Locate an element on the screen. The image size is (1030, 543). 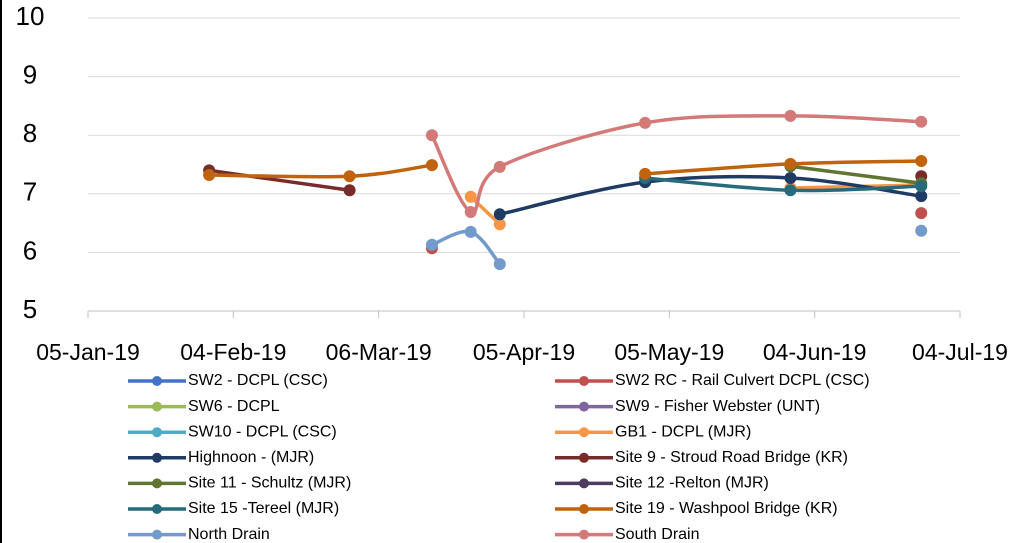
x-tick-label: 04-Jul-19 is located at coordinates (960, 352).